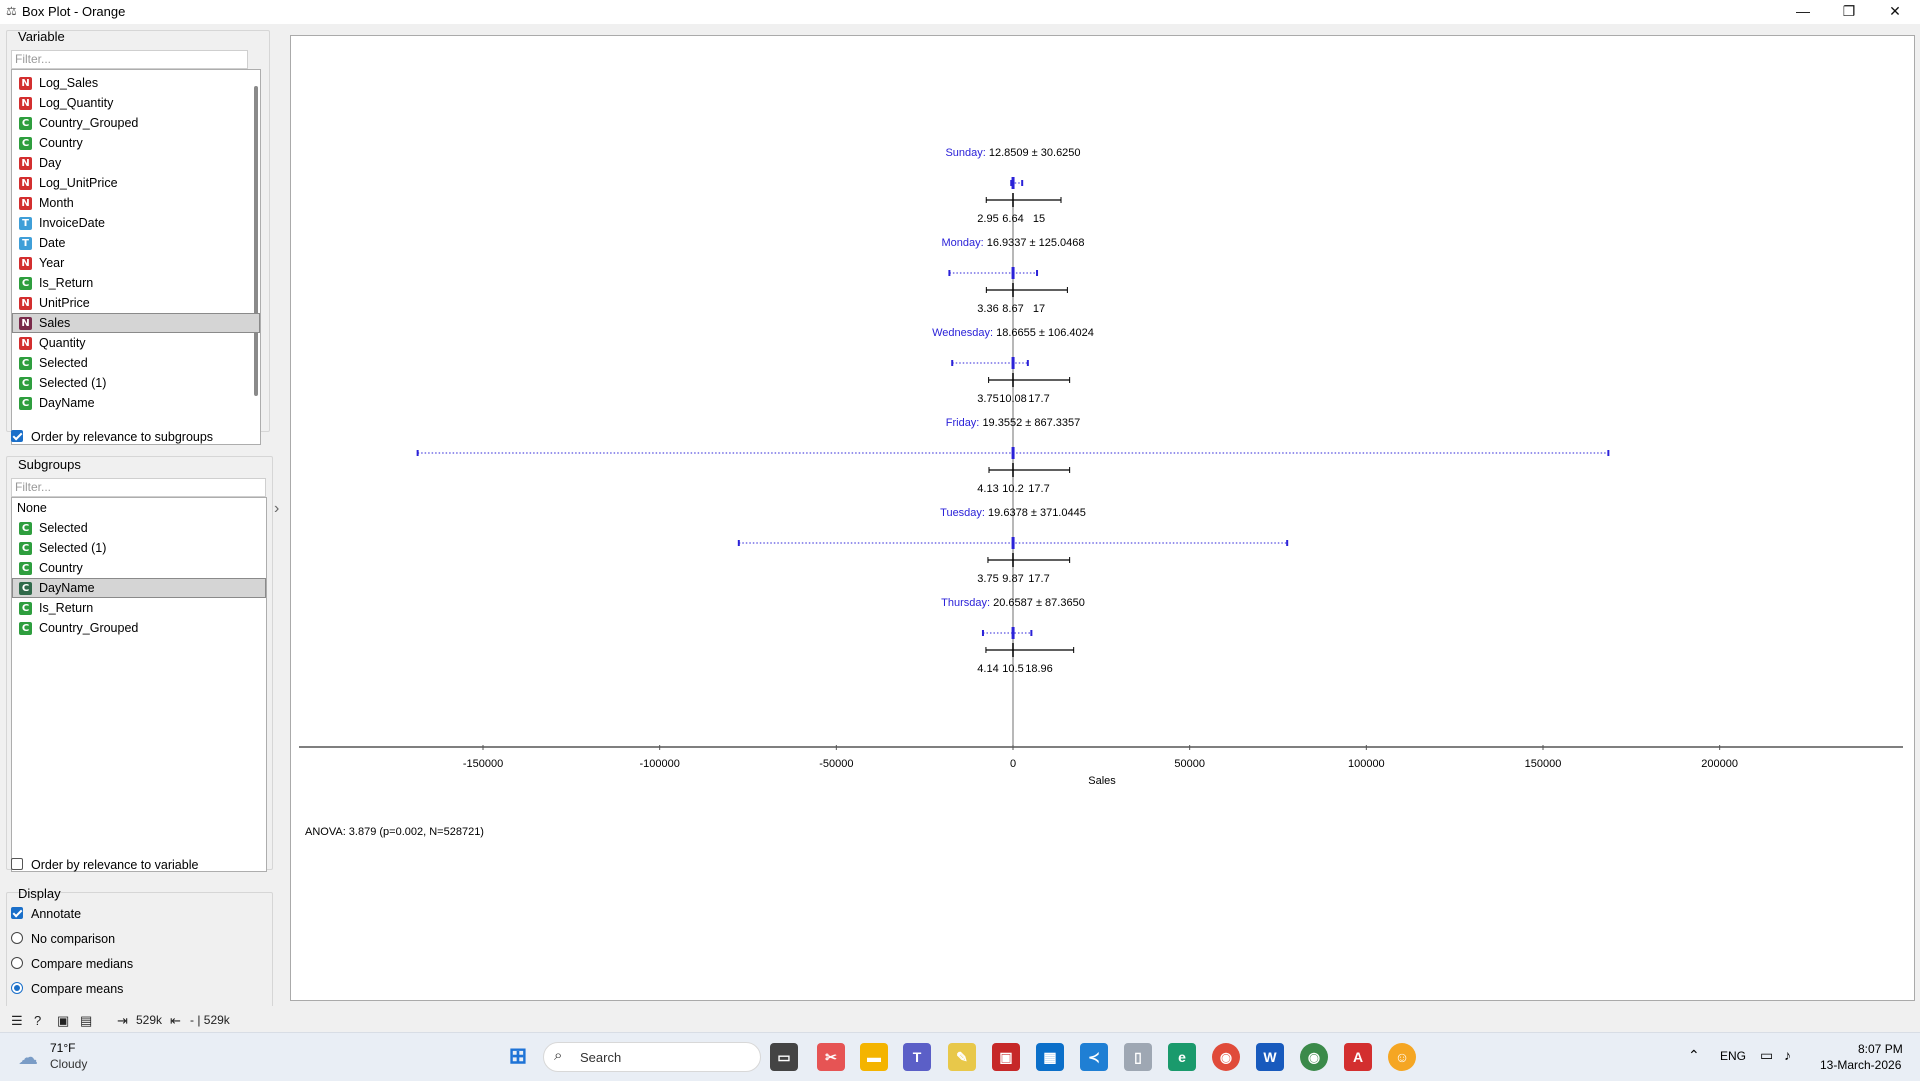  Describe the element at coordinates (1012, 153) in the screenshot. I see `group-stat-label: Sunday: 12.8509 ± 30.6250` at that location.